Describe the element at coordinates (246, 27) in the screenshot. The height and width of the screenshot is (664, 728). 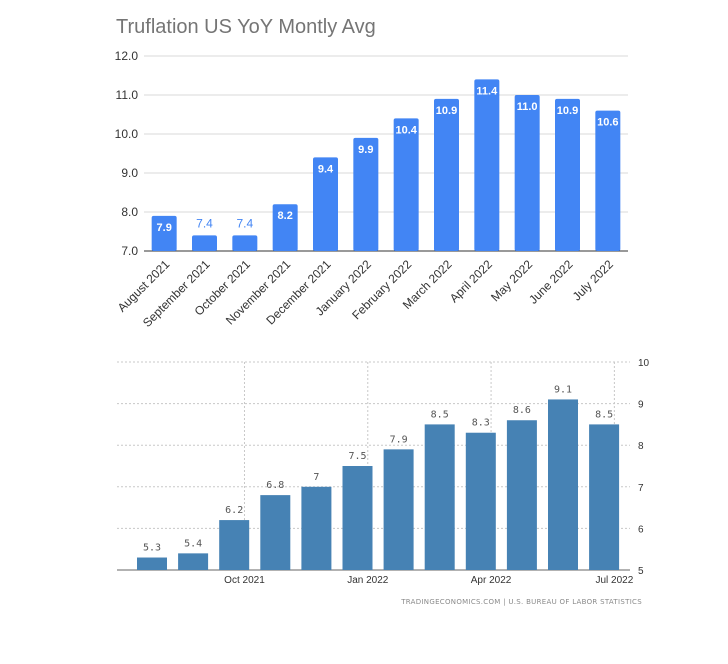
I see `chart-title: Truflation US YoY Montly Avg` at that location.